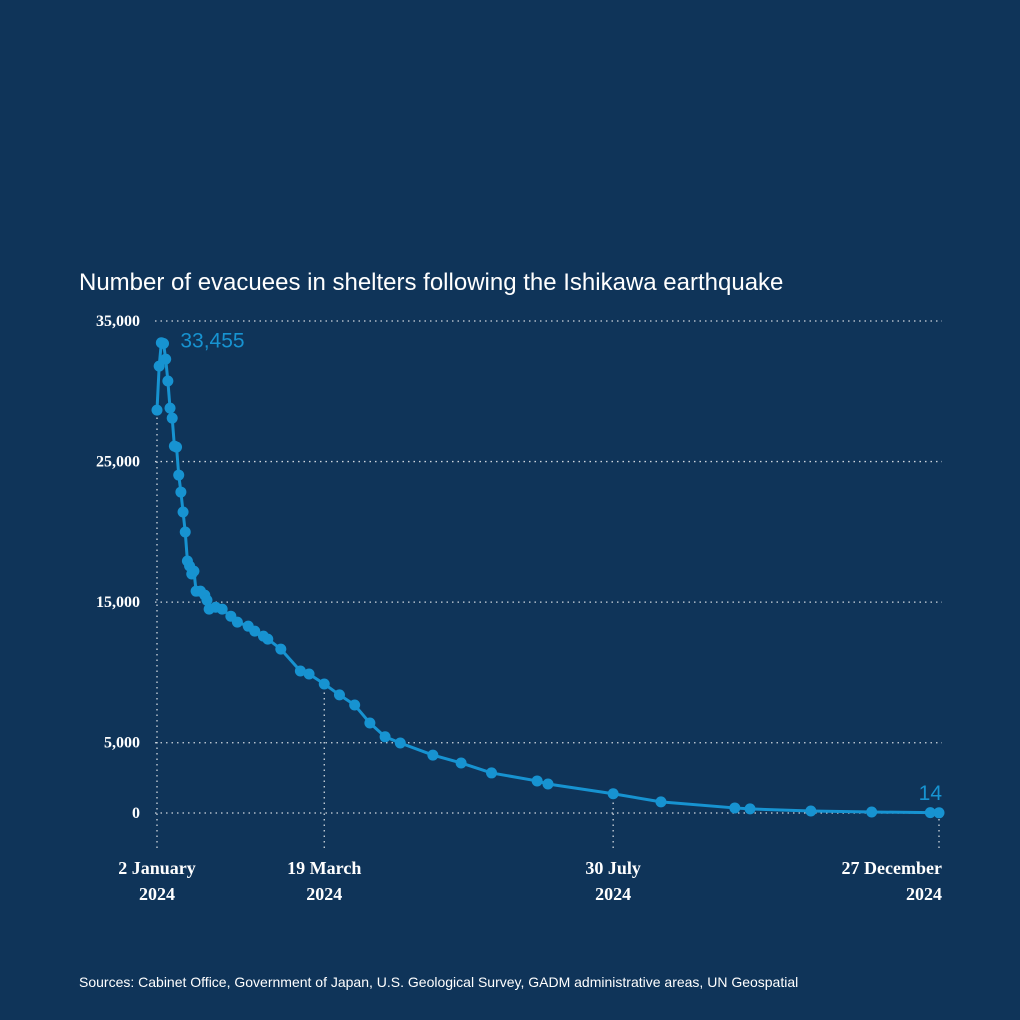 This screenshot has height=1020, width=1020. Describe the element at coordinates (892, 868) in the screenshot. I see `x-tick-label: 27 December` at that location.